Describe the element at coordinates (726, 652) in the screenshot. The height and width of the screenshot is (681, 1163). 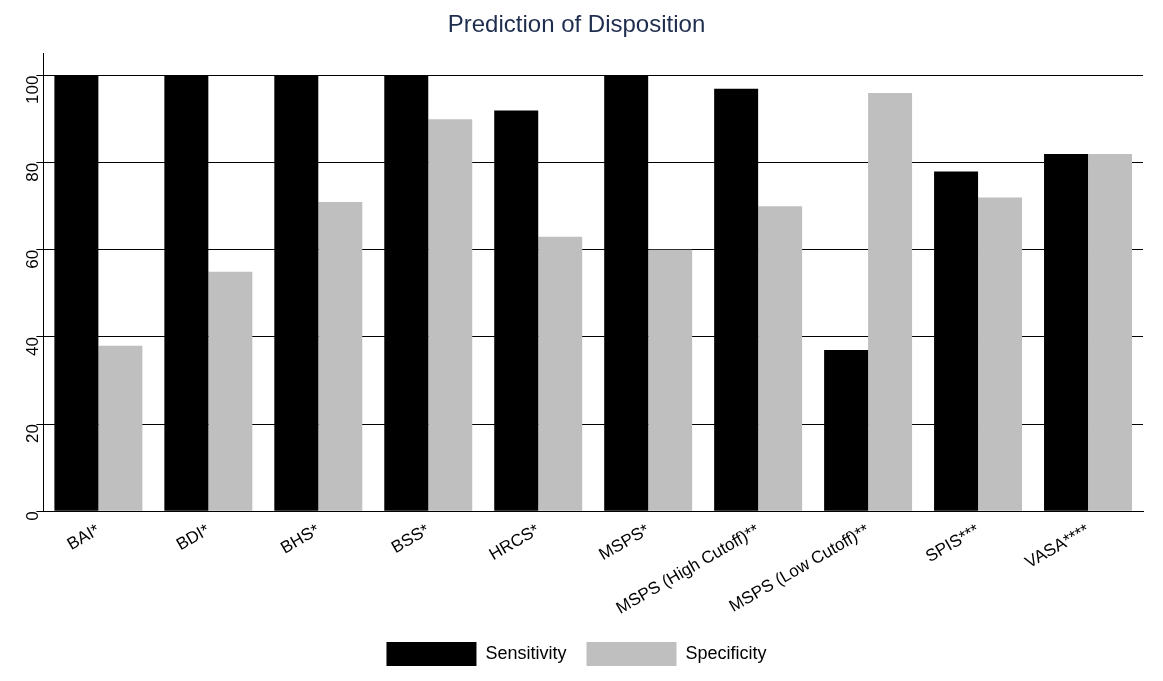
I see `legend-label: Specificity` at that location.